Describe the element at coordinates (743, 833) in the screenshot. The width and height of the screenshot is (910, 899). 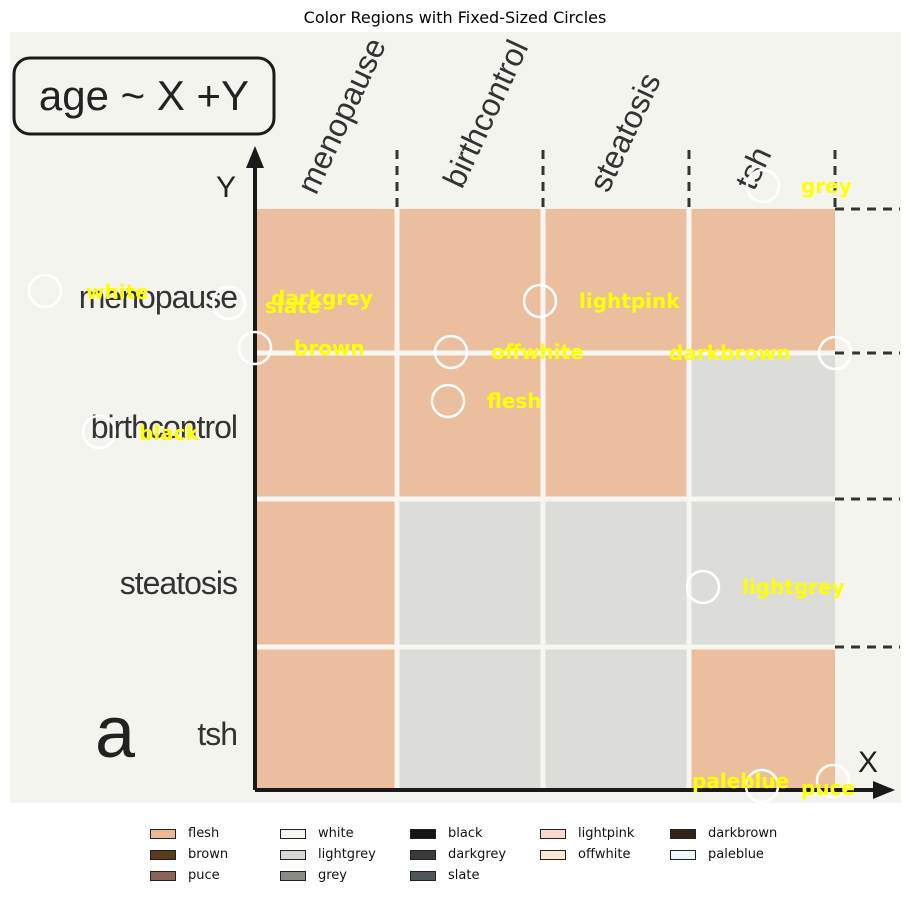
I see `legend-label: darkbrown` at that location.